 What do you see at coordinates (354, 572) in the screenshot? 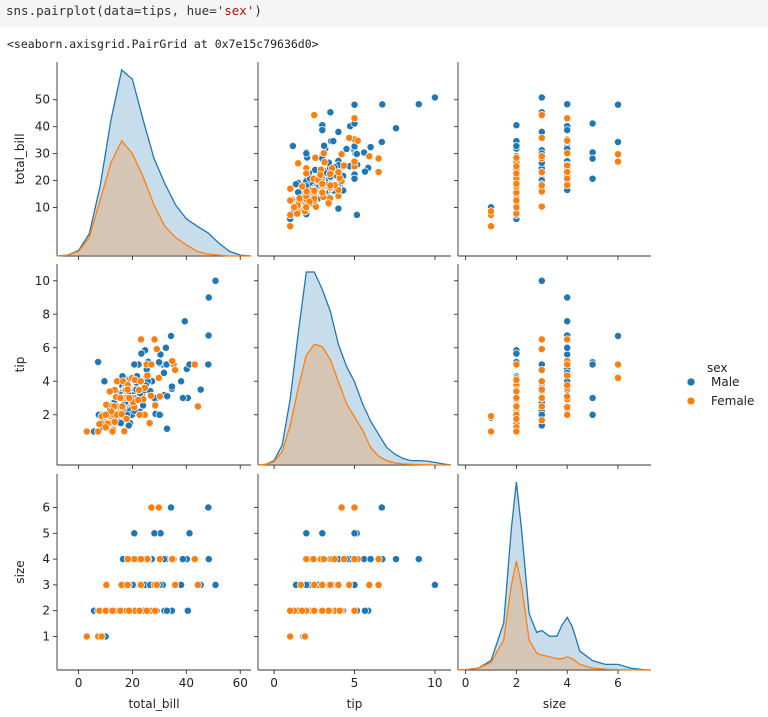
I see `subplot-size-vs-tip` at bounding box center [354, 572].